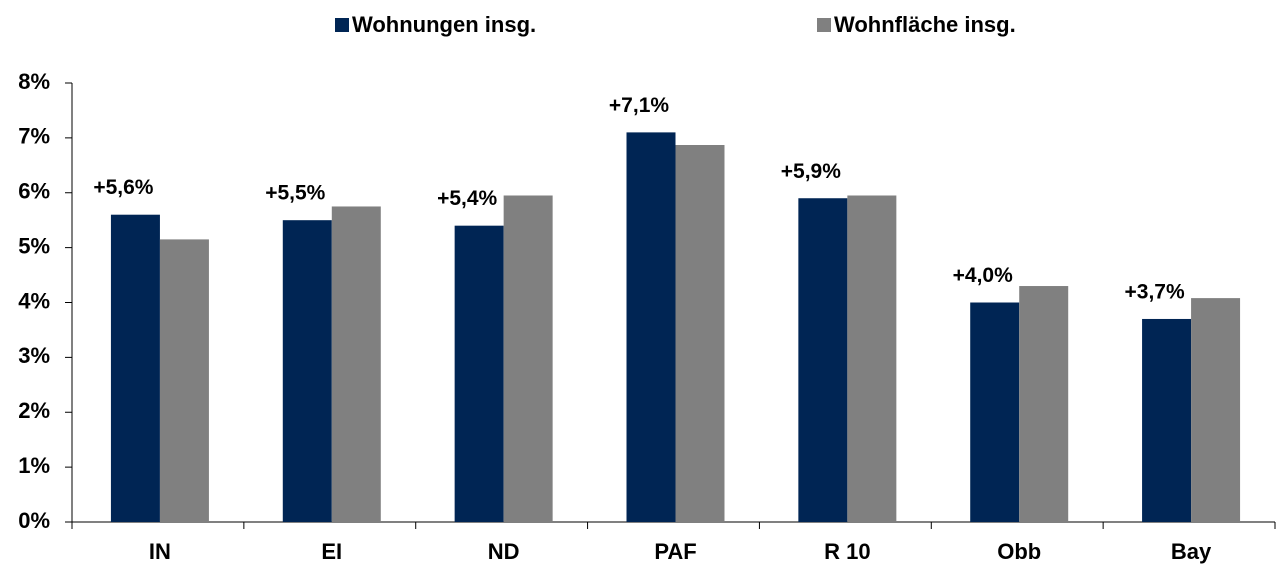 This screenshot has height=569, width=1283. I want to click on y-tick-label: 8%, so click(34, 81).